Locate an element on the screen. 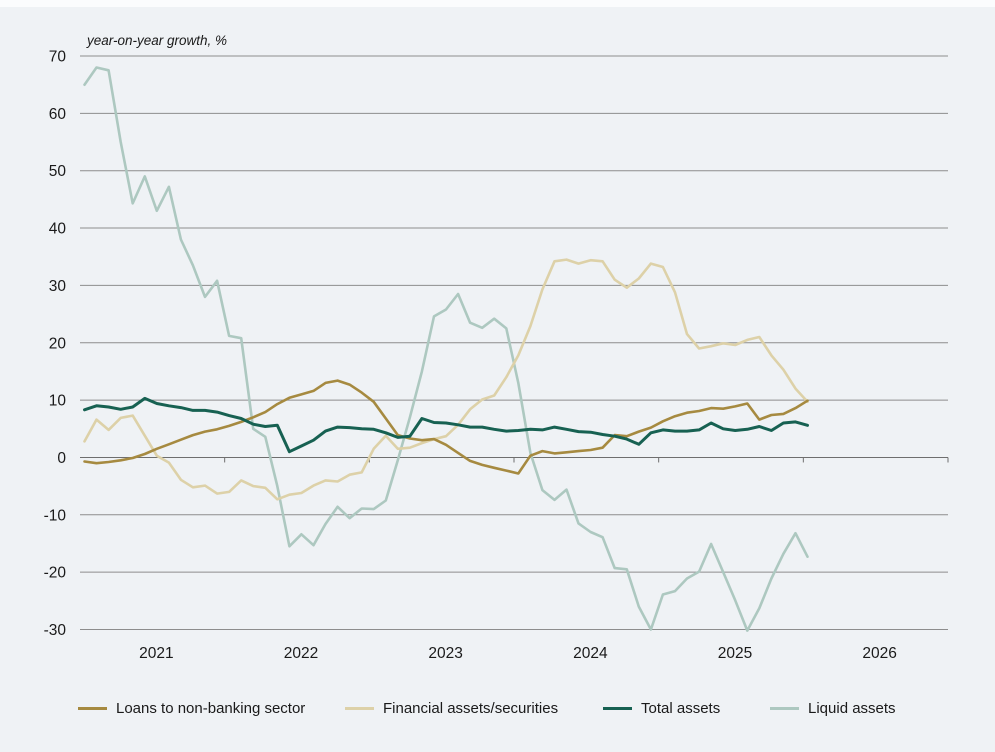 This screenshot has height=752, width=995. y-axis-label-10: 10 is located at coordinates (58, 401).